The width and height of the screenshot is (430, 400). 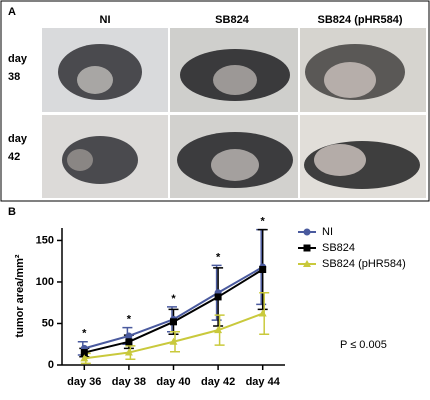 I want to click on legend-label: SB824, so click(x=338, y=248).